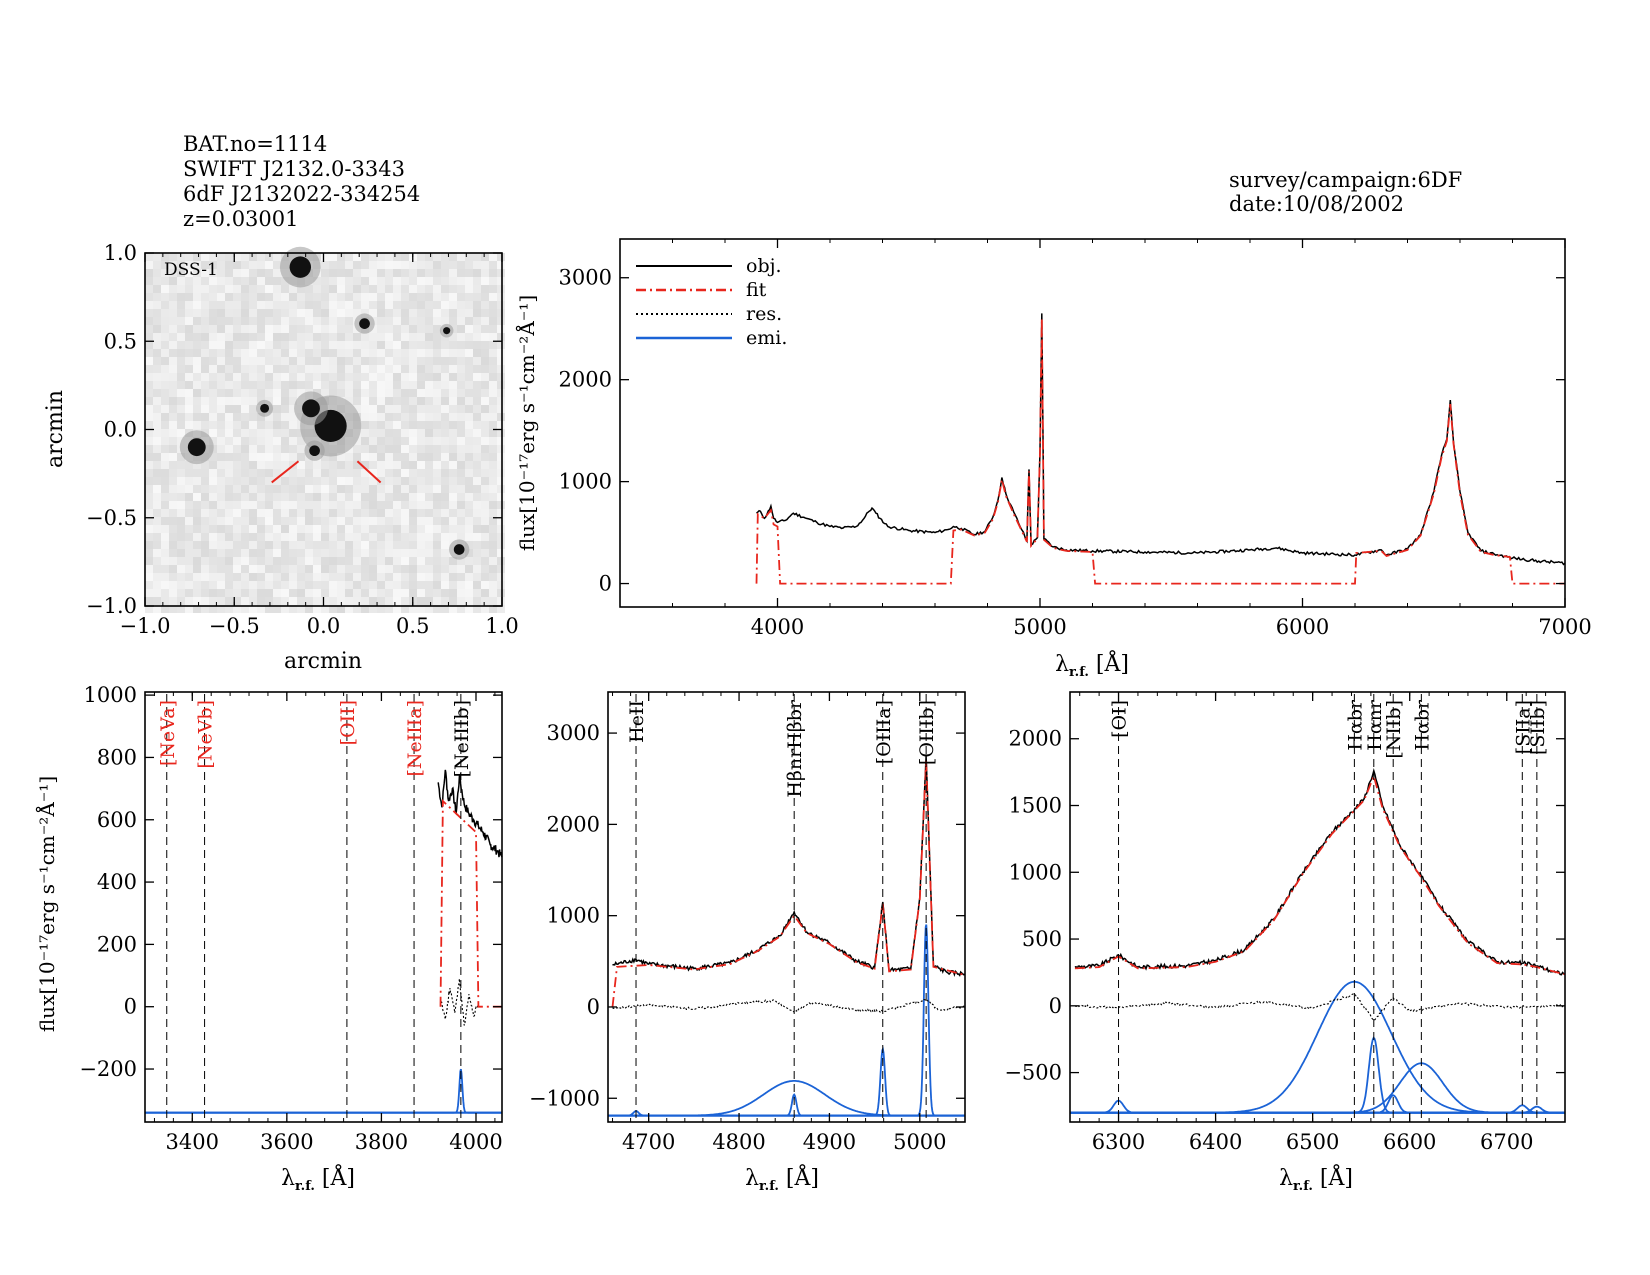 The image size is (1650, 1275). I want to click on image-source, so click(447, 331).